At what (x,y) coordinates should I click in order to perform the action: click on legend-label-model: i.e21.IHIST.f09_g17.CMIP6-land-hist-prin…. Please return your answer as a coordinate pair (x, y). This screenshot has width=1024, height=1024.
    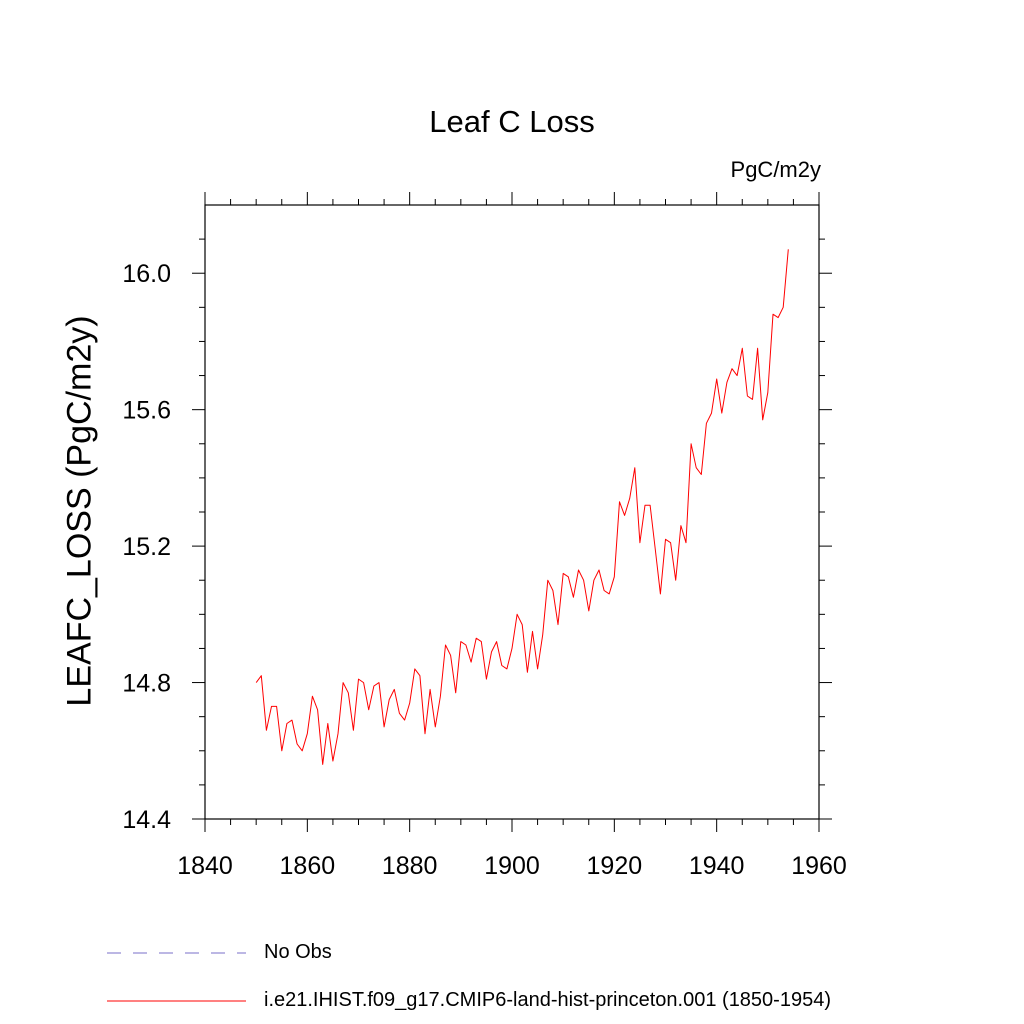
    Looking at the image, I should click on (547, 1000).